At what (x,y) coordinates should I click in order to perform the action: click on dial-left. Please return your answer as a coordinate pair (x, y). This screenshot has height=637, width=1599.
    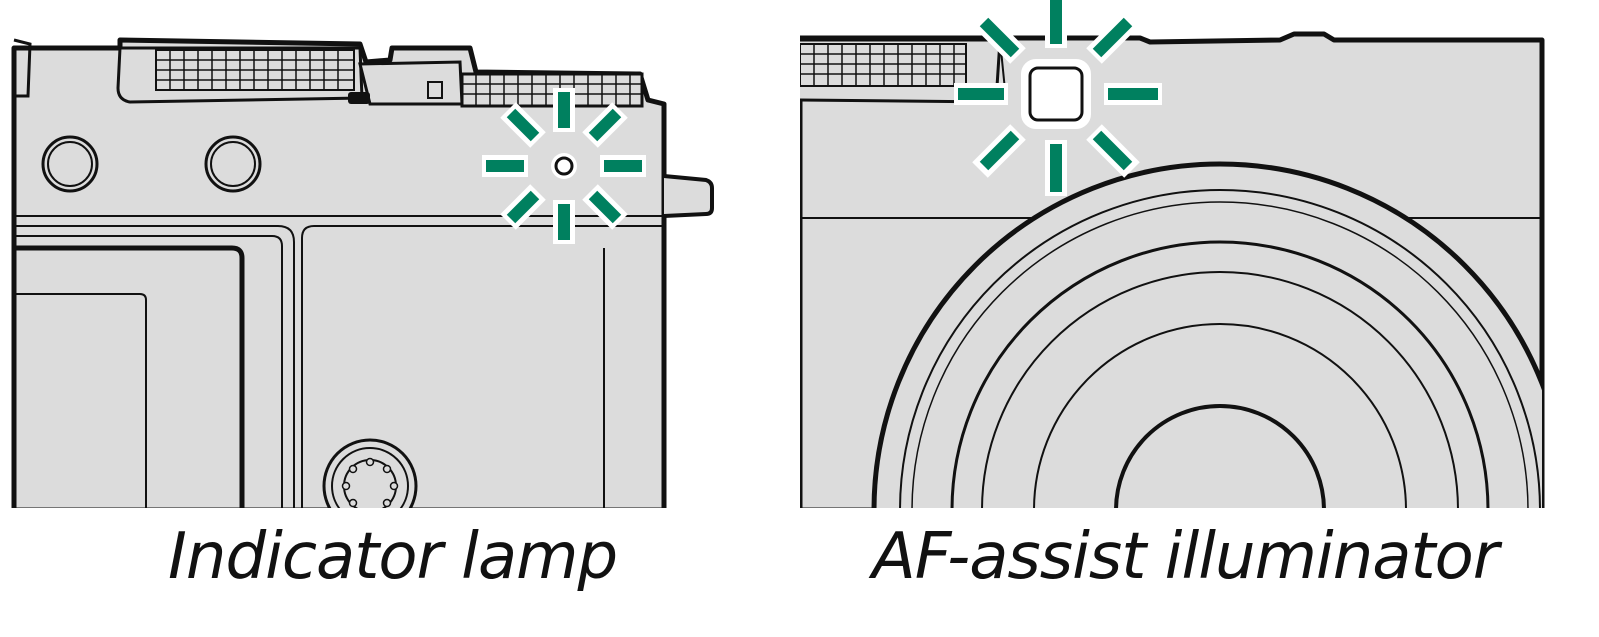
    Looking at the image, I should click on (240, 75).